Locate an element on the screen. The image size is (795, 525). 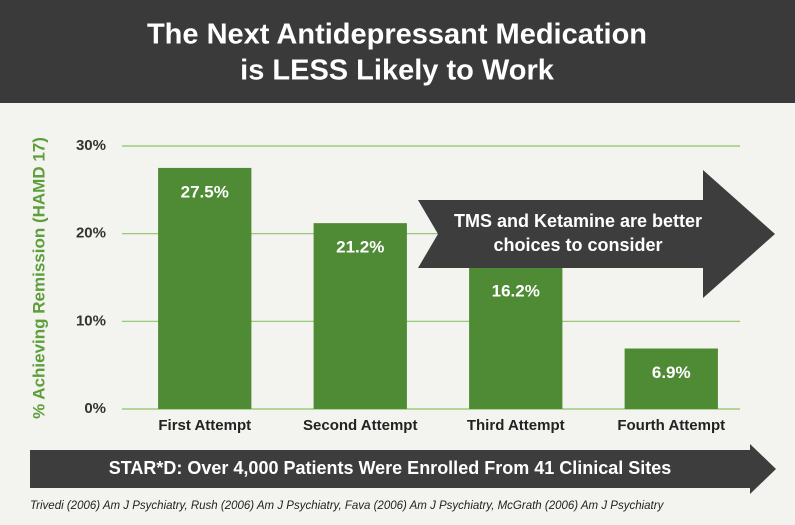
chart-title: is LESS Likely to Work is located at coordinates (397, 71).